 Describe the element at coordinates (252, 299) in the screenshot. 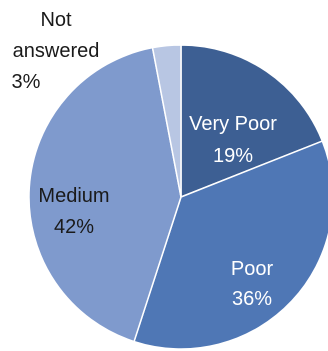

I see `slice-percent-label: 36%` at that location.